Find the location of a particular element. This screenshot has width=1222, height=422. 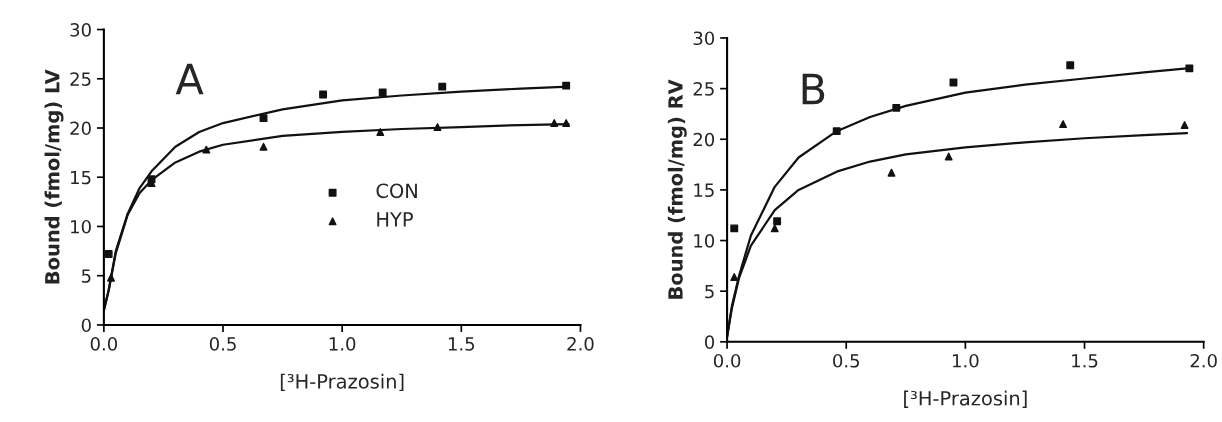

legend-label: HYP is located at coordinates (395, 219).